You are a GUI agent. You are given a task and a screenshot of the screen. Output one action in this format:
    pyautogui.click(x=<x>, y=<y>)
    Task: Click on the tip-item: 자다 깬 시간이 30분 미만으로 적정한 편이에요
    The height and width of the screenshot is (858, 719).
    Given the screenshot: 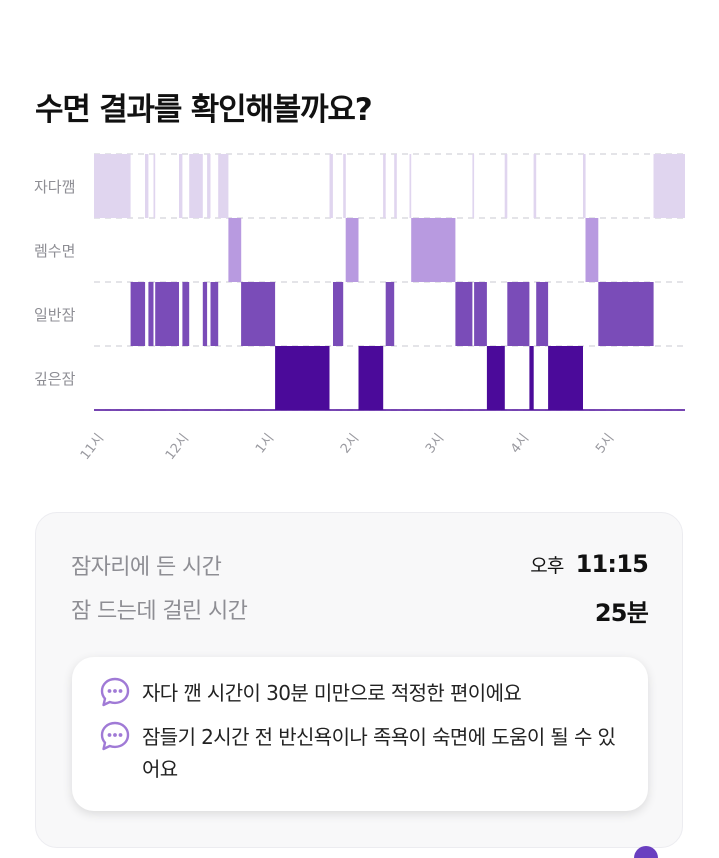 What is the action you would take?
    pyautogui.click(x=363, y=693)
    